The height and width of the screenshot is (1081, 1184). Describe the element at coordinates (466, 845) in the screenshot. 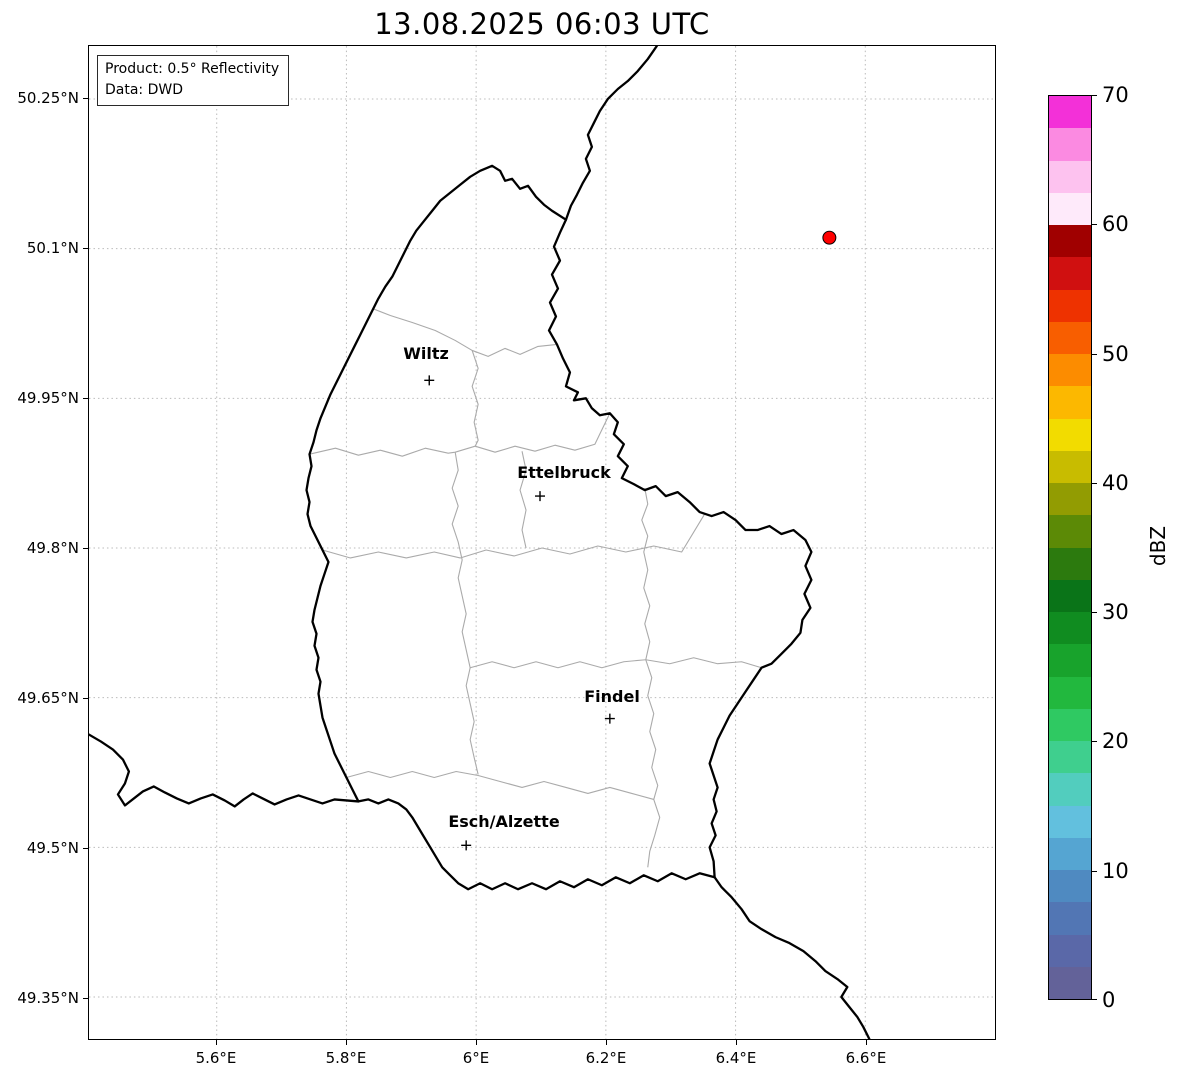

I see `city-marker-esch` at that location.